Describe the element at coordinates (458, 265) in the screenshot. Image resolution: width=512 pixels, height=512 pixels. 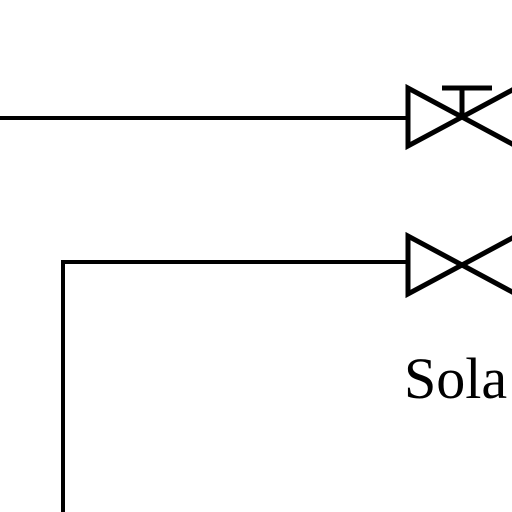
I see `valve-icon` at that location.